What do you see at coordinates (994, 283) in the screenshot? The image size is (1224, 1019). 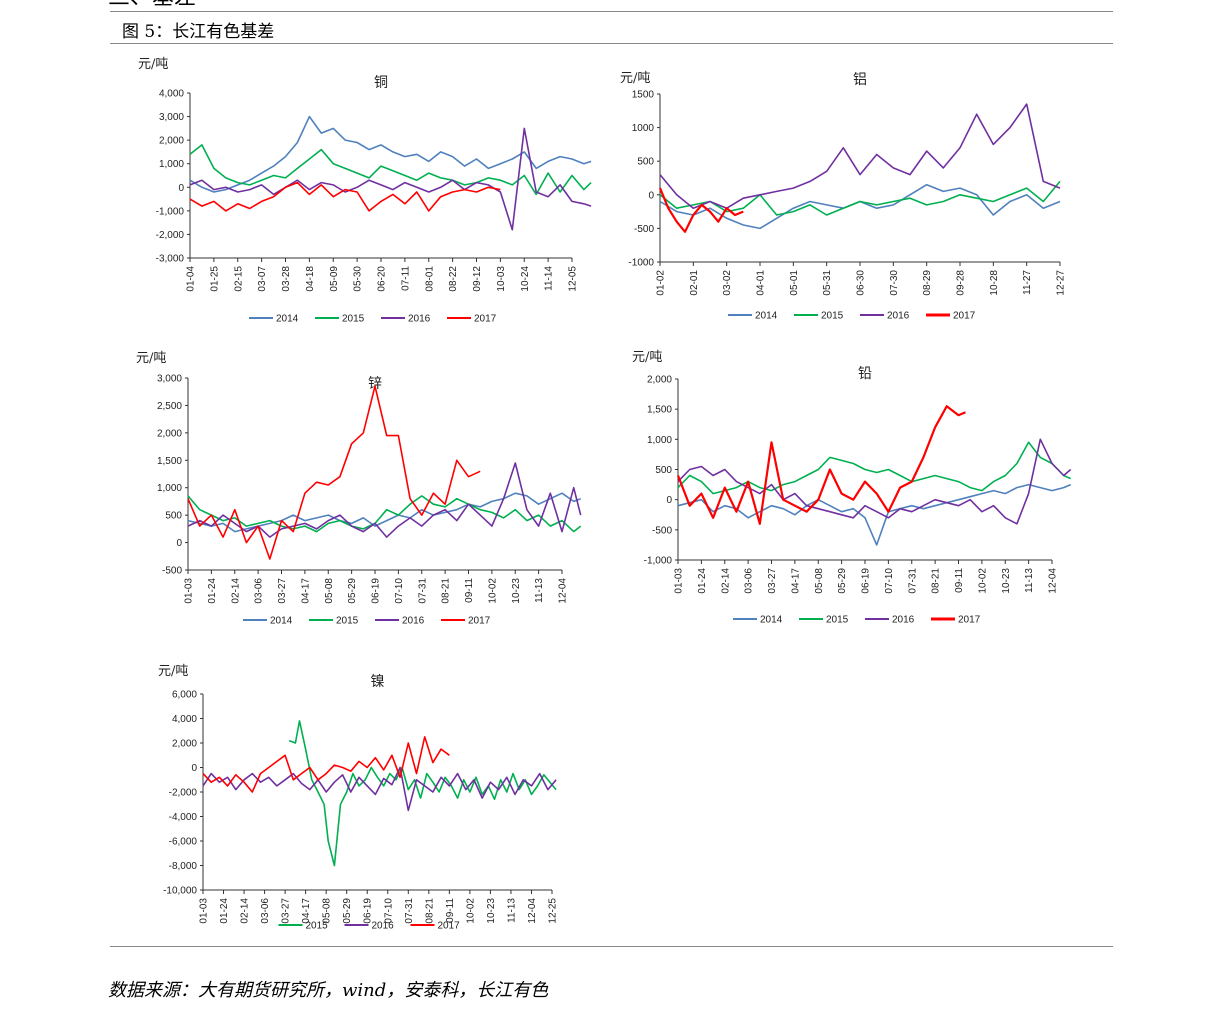 I see `x-tick-label: 10-28` at bounding box center [994, 283].